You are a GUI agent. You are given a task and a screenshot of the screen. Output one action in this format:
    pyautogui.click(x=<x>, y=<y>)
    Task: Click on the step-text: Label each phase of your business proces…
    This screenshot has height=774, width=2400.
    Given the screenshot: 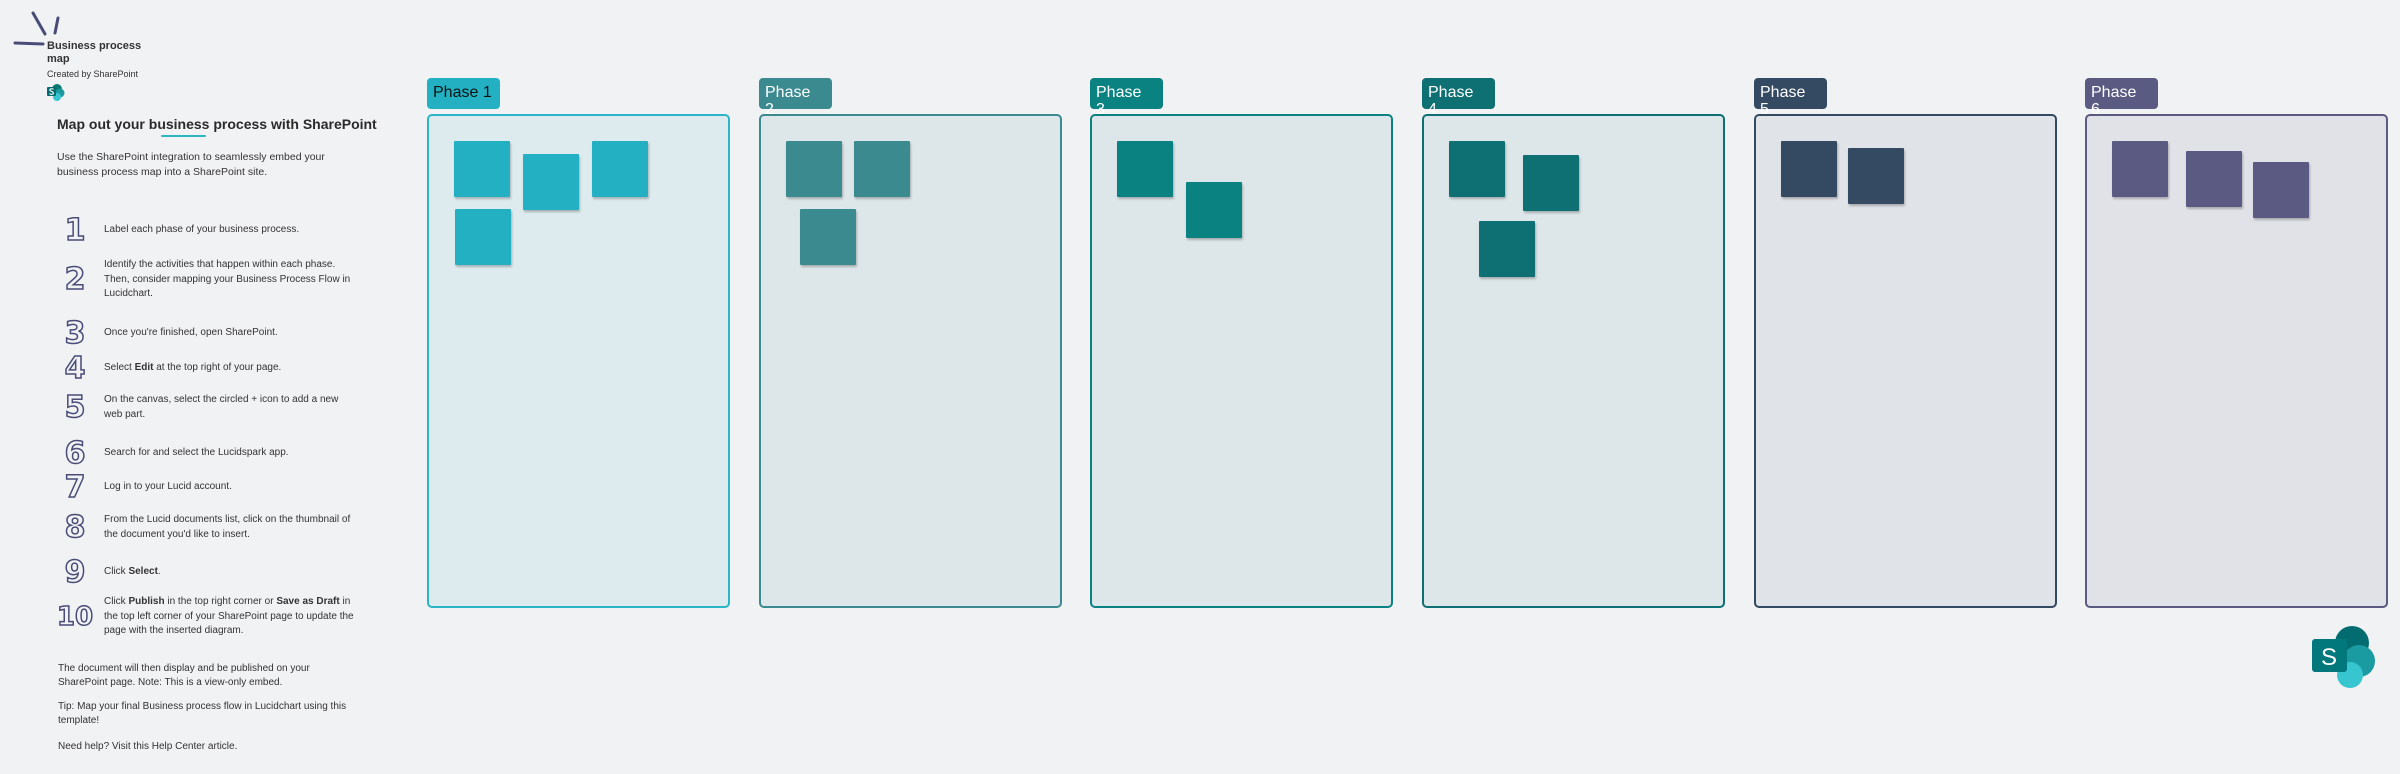 What is the action you would take?
    pyautogui.click(x=202, y=230)
    